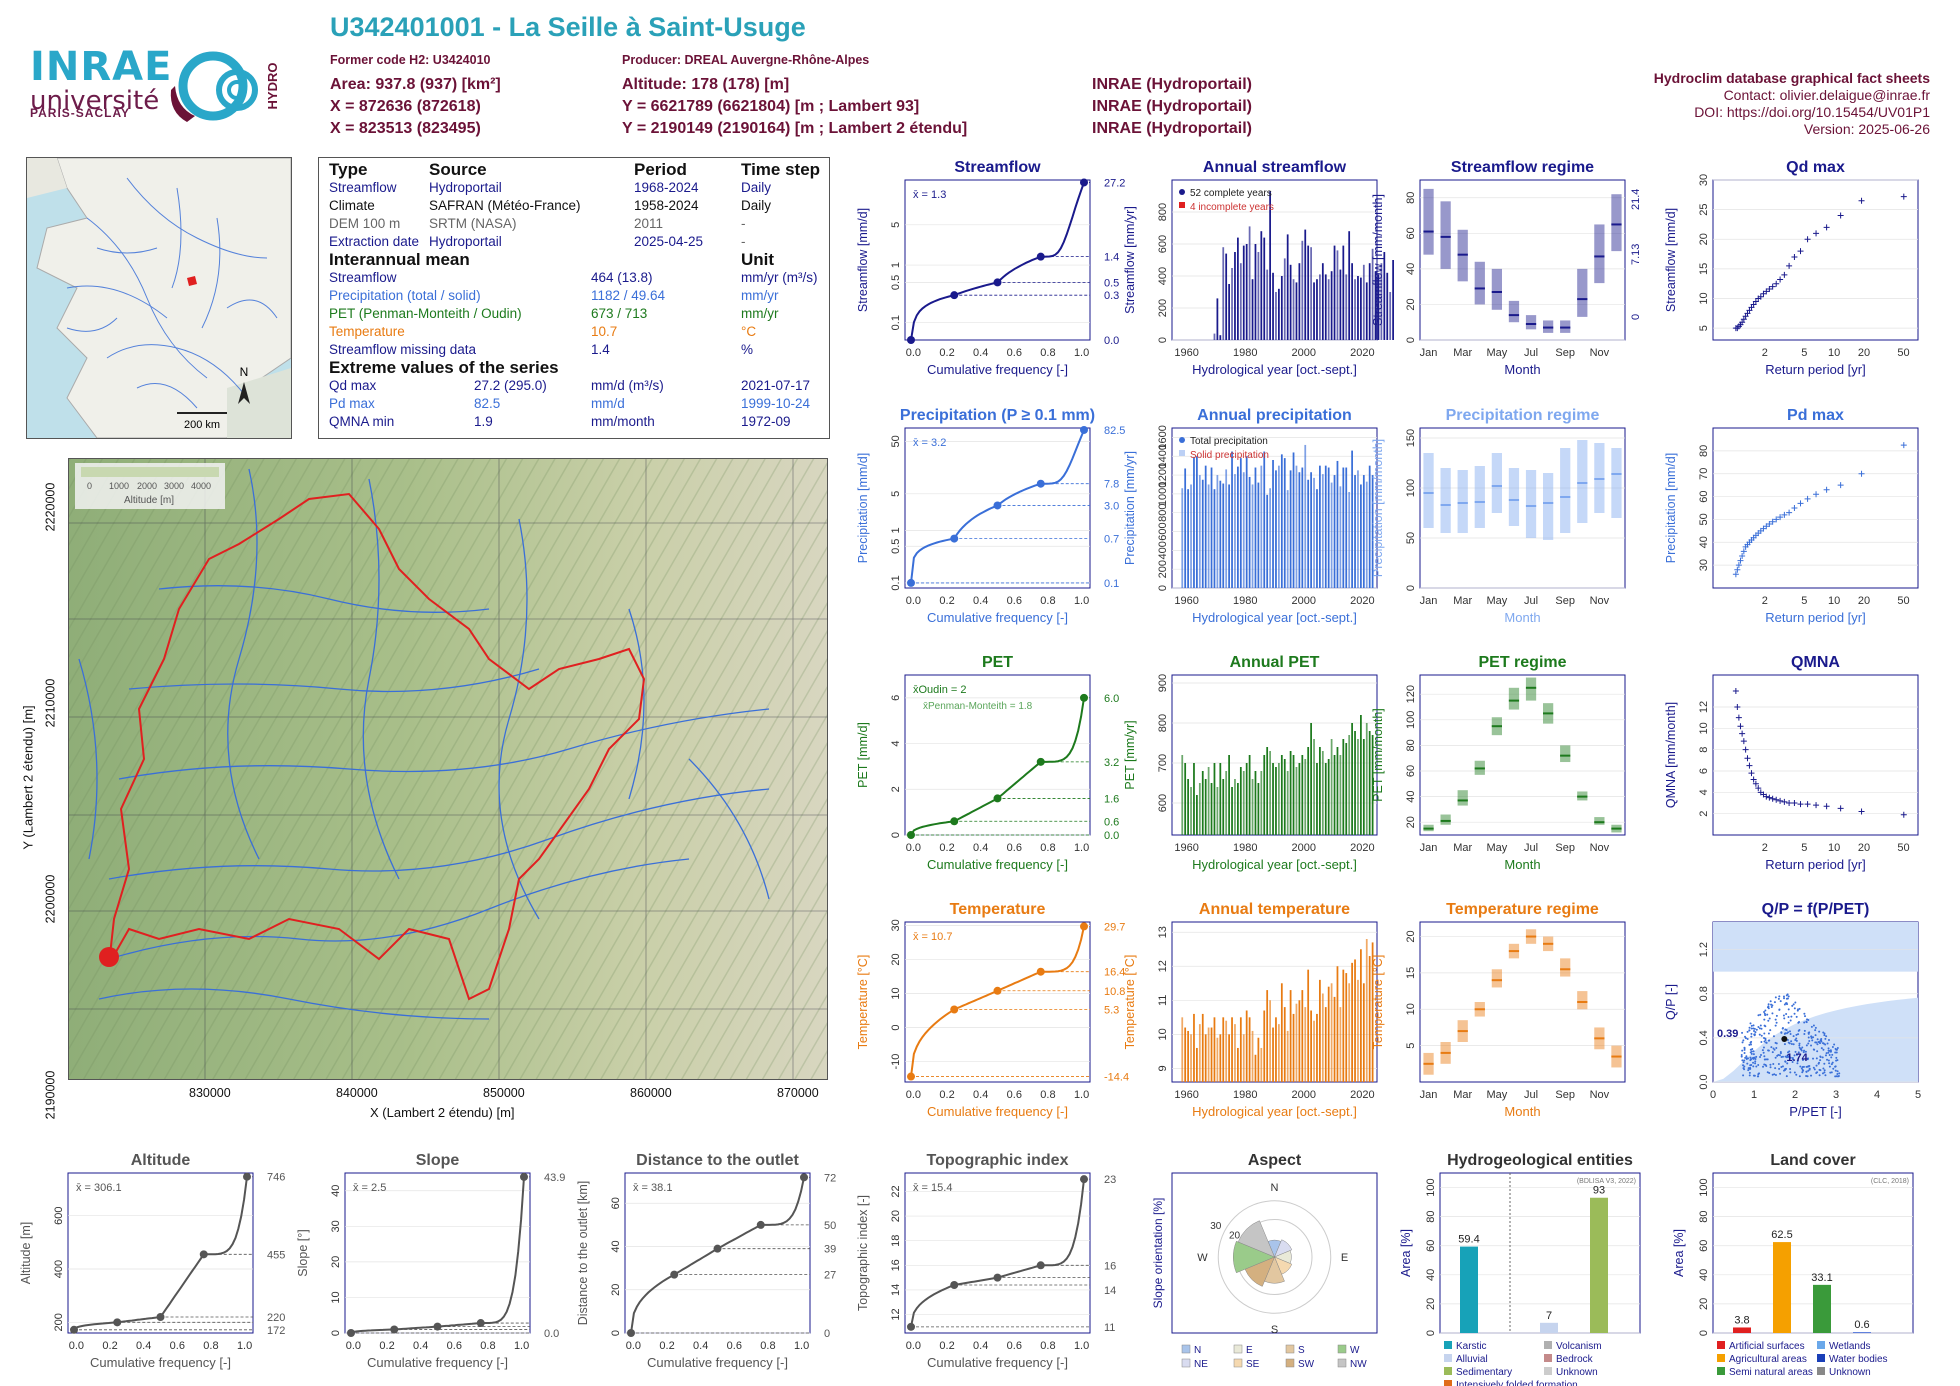  I want to click on doi: DOI: https://doi.org/10.15454/UV01P1, so click(1812, 112).